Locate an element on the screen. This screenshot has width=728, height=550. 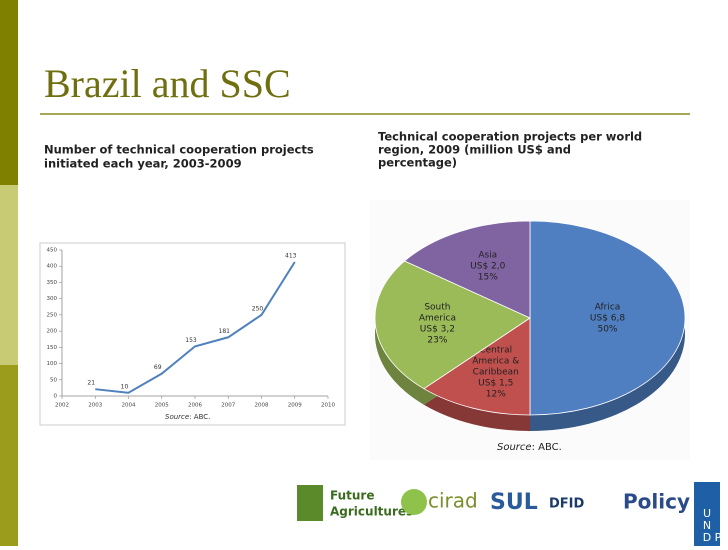
slice-label: America is located at coordinates (437, 318).